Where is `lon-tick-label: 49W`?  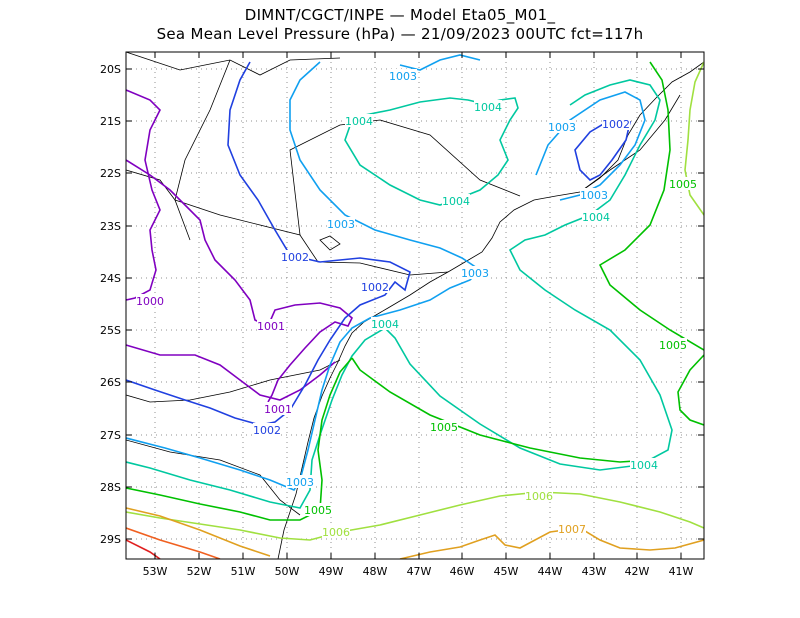 lon-tick-label: 49W is located at coordinates (331, 571).